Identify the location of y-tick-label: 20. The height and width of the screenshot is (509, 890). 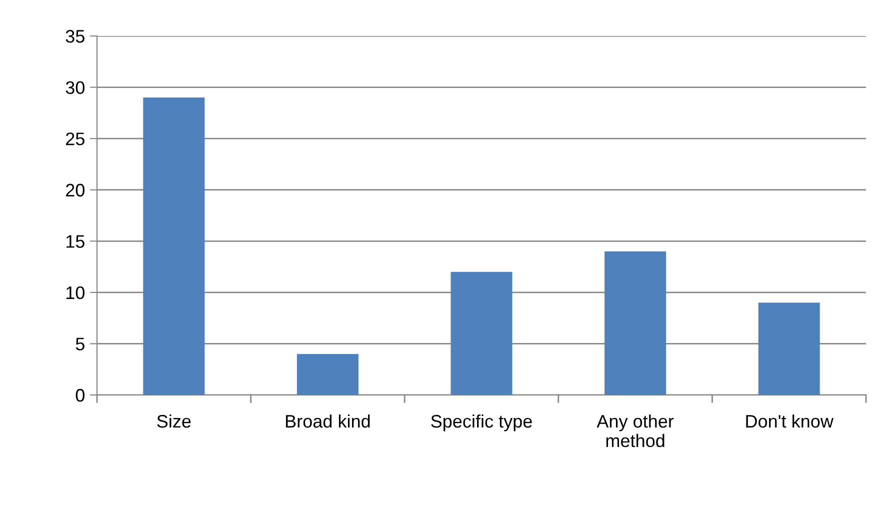
(75, 190).